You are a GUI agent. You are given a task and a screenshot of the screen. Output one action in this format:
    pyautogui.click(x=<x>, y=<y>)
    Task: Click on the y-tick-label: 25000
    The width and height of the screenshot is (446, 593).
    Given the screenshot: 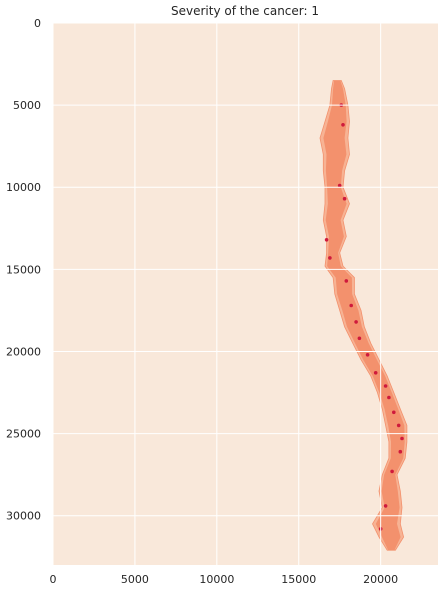 What is the action you would take?
    pyautogui.click(x=23, y=434)
    